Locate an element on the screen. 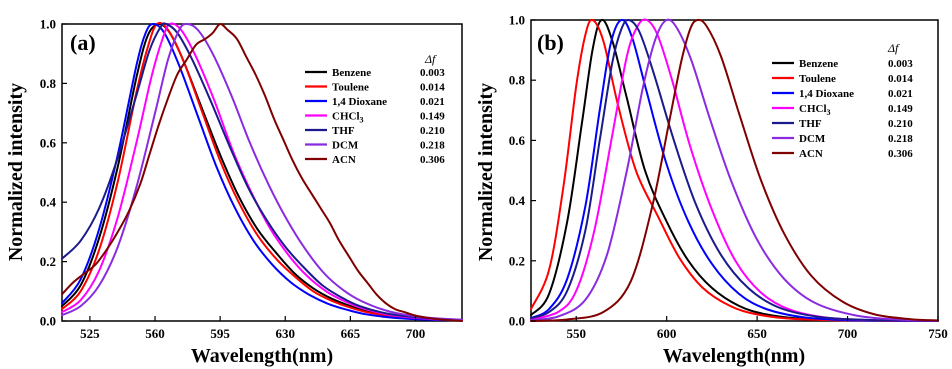 The height and width of the screenshot is (369, 952). panel-a-y-tick-label: 1.0 is located at coordinates (48, 24).